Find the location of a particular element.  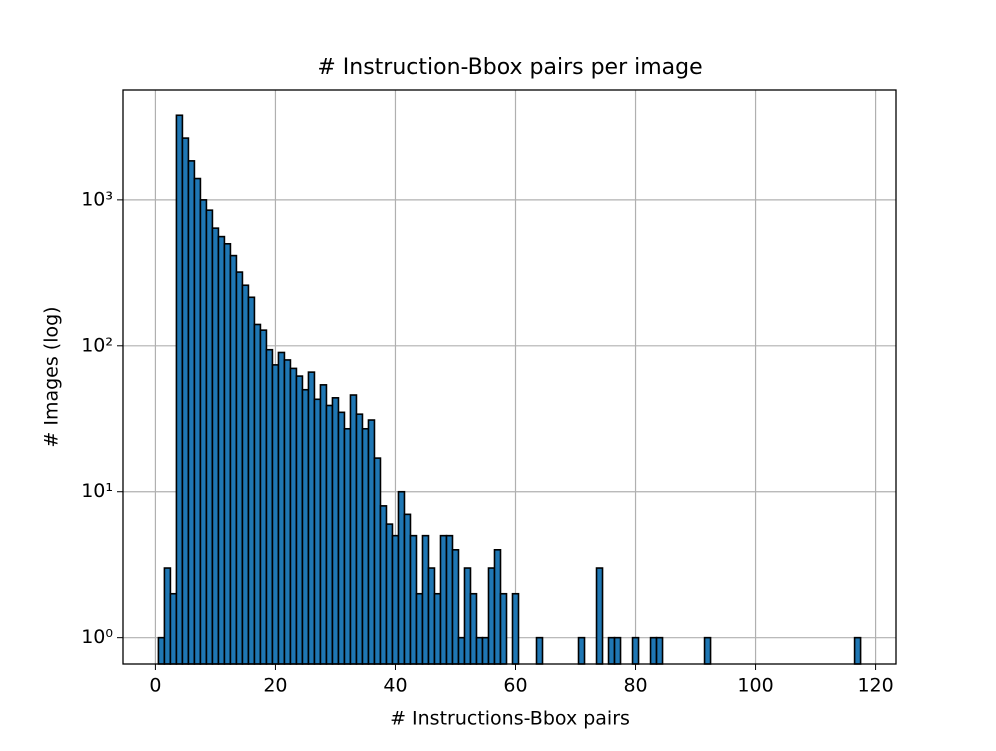

chart-title: # Instruction-Bbox pairs per image is located at coordinates (509, 67).